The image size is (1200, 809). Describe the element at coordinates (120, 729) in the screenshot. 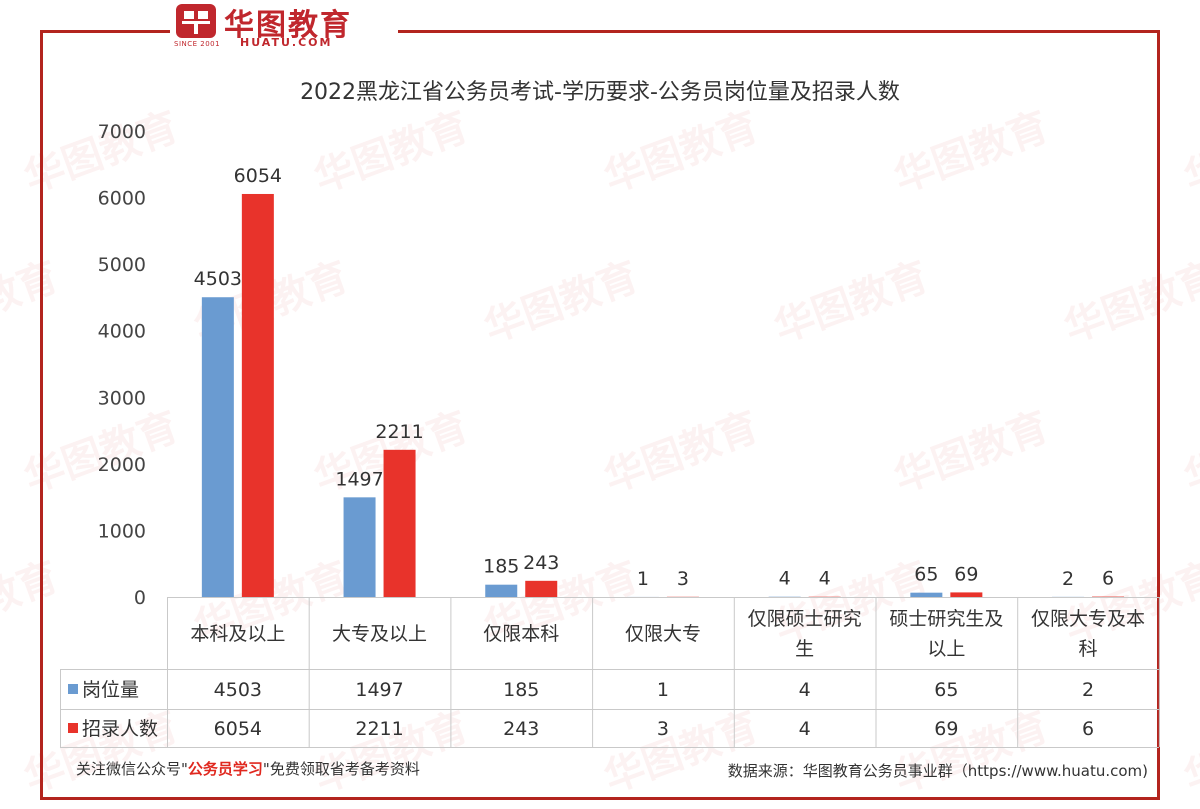

I see `legend-label-series2: 招录人数` at that location.